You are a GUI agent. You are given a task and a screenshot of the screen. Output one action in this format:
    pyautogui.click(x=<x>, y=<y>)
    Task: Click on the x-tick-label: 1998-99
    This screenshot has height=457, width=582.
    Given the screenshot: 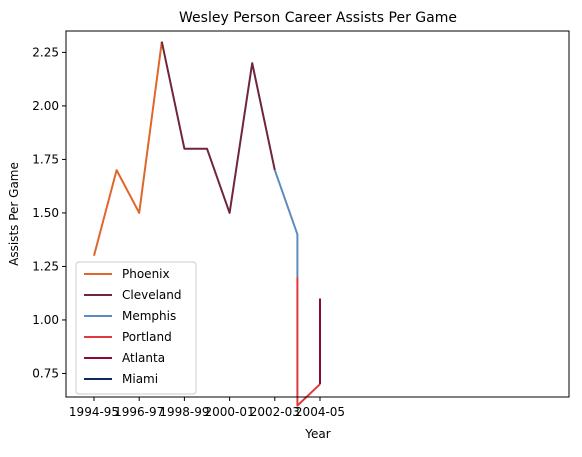 What is the action you would take?
    pyautogui.click(x=184, y=412)
    